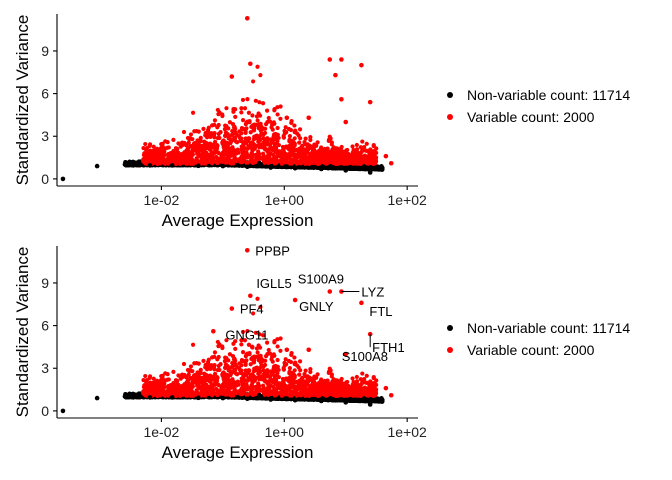 The image size is (672, 480). What do you see at coordinates (531, 117) in the screenshot?
I see `legend-label: Variable count: 2000` at bounding box center [531, 117].